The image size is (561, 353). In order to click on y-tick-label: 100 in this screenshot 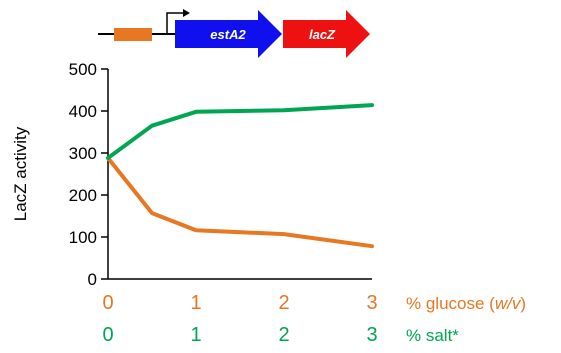, I will do `click(83, 237)`.